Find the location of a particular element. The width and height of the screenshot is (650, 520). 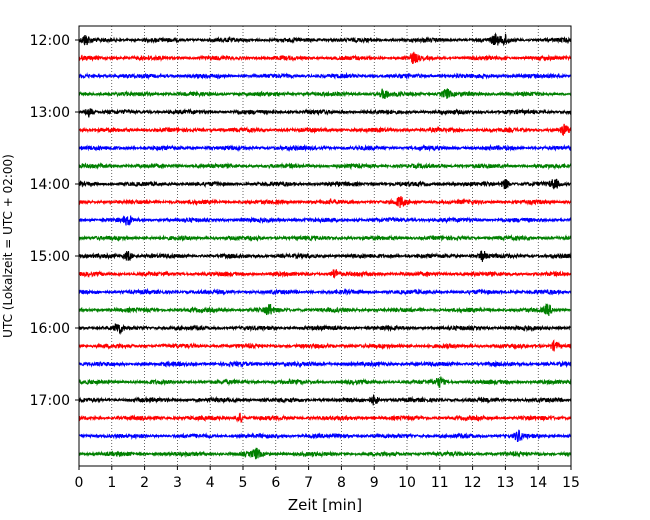

x-tick-label: 12 is located at coordinates (473, 483).